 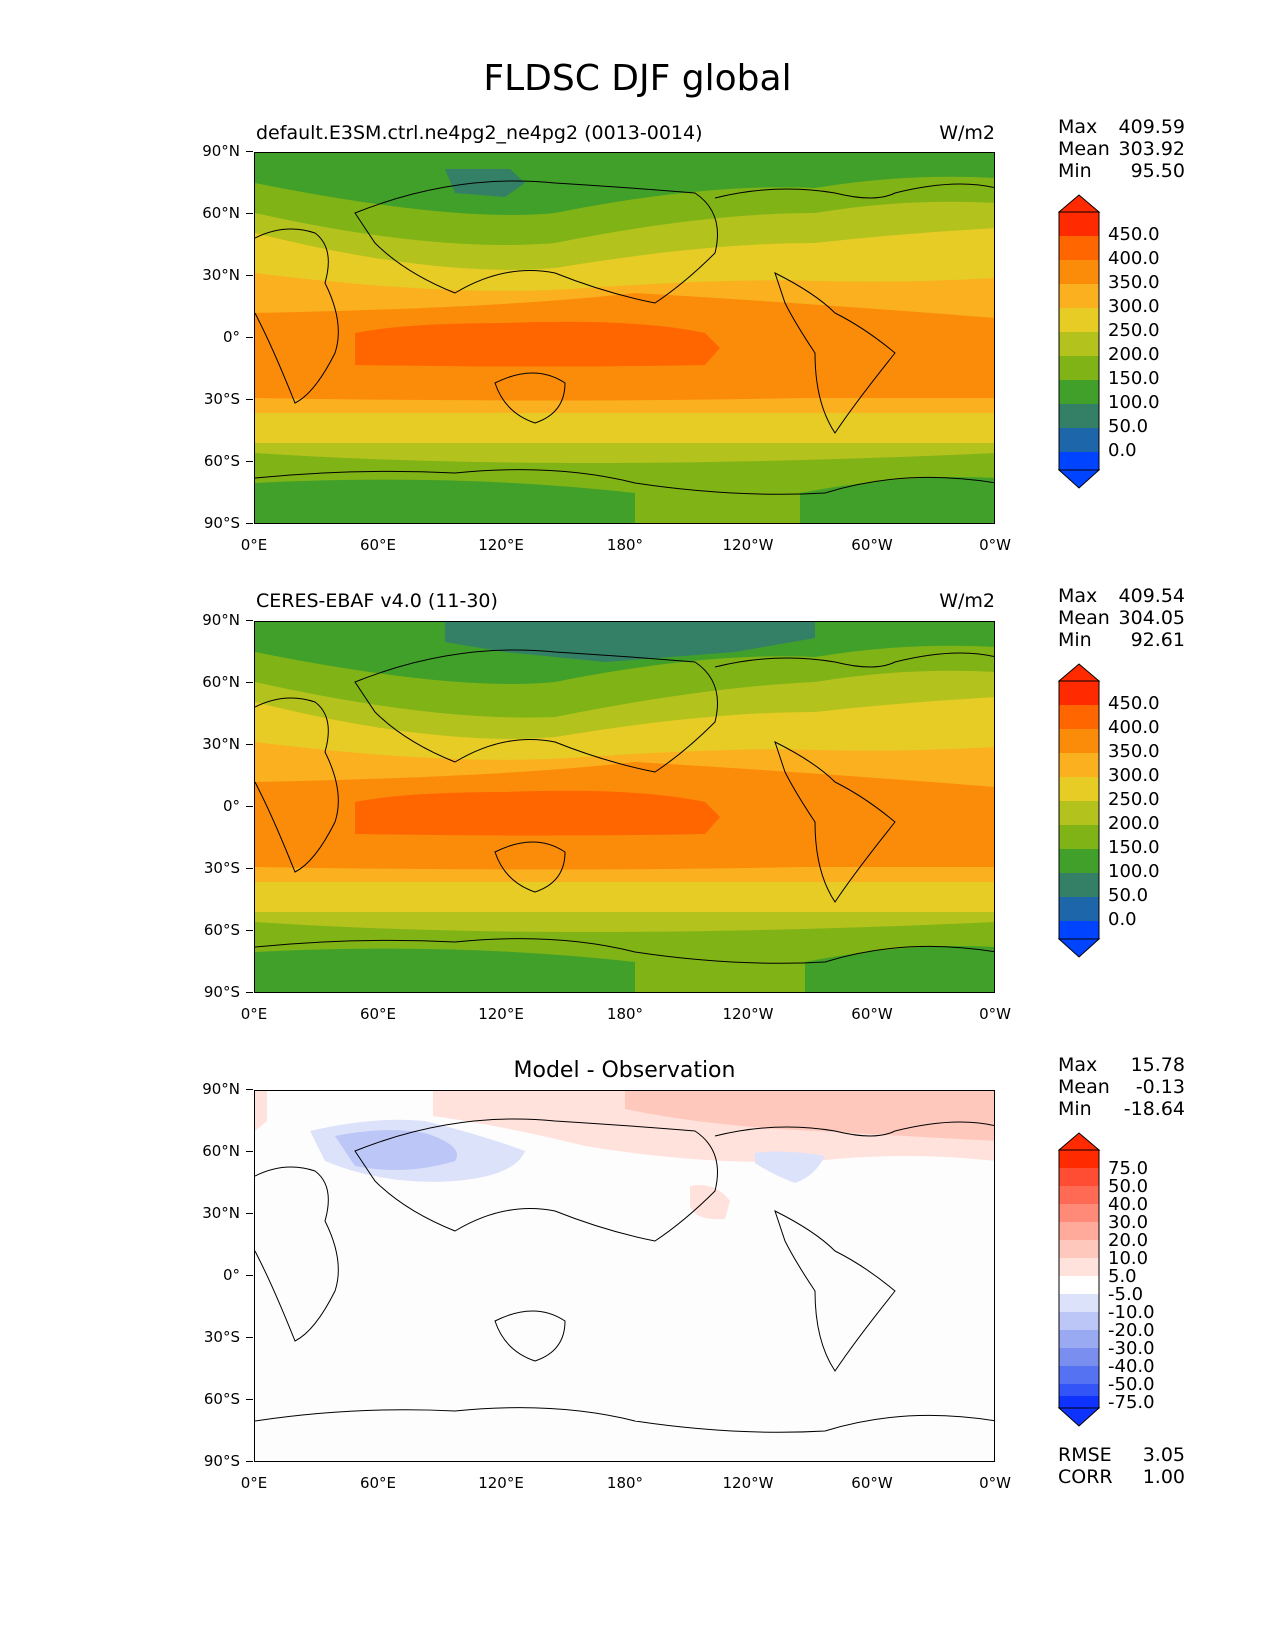 What do you see at coordinates (1134, 823) in the screenshot?
I see `cb2-label-5: 200.0` at bounding box center [1134, 823].